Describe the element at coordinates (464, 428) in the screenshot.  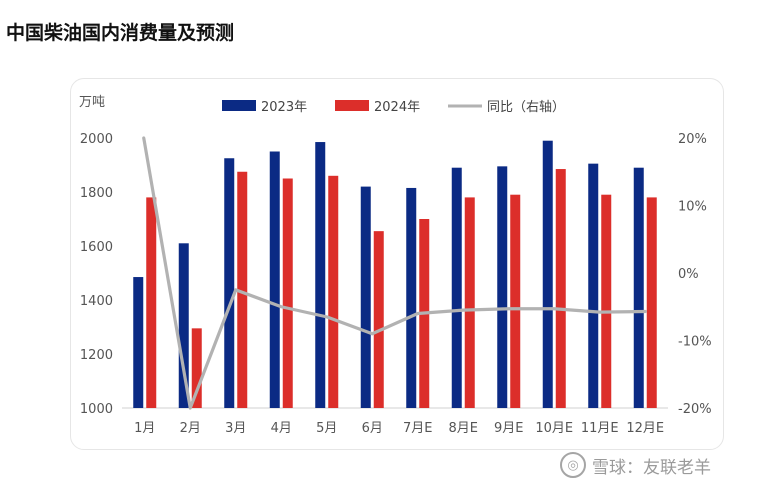
I see `x-tick-label: 8月E` at that location.